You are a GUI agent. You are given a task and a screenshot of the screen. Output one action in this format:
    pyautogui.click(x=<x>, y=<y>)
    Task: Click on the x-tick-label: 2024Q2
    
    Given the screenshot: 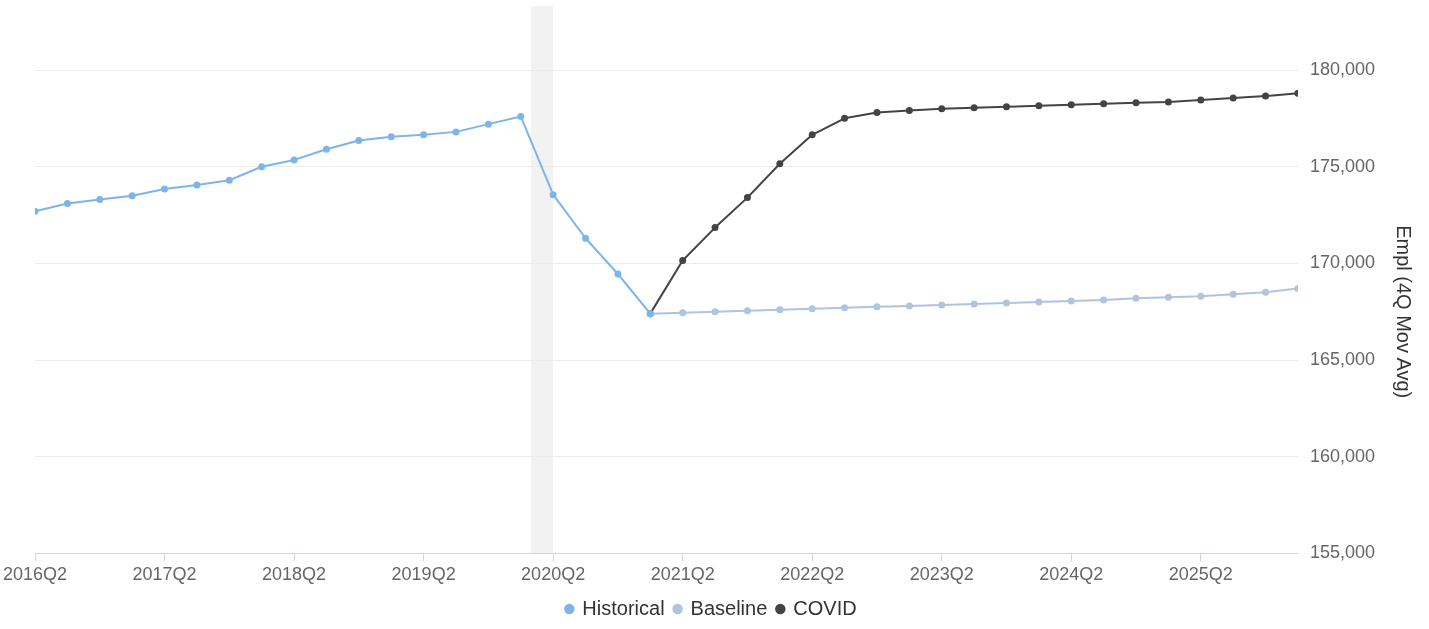 What is the action you would take?
    pyautogui.click(x=1071, y=574)
    